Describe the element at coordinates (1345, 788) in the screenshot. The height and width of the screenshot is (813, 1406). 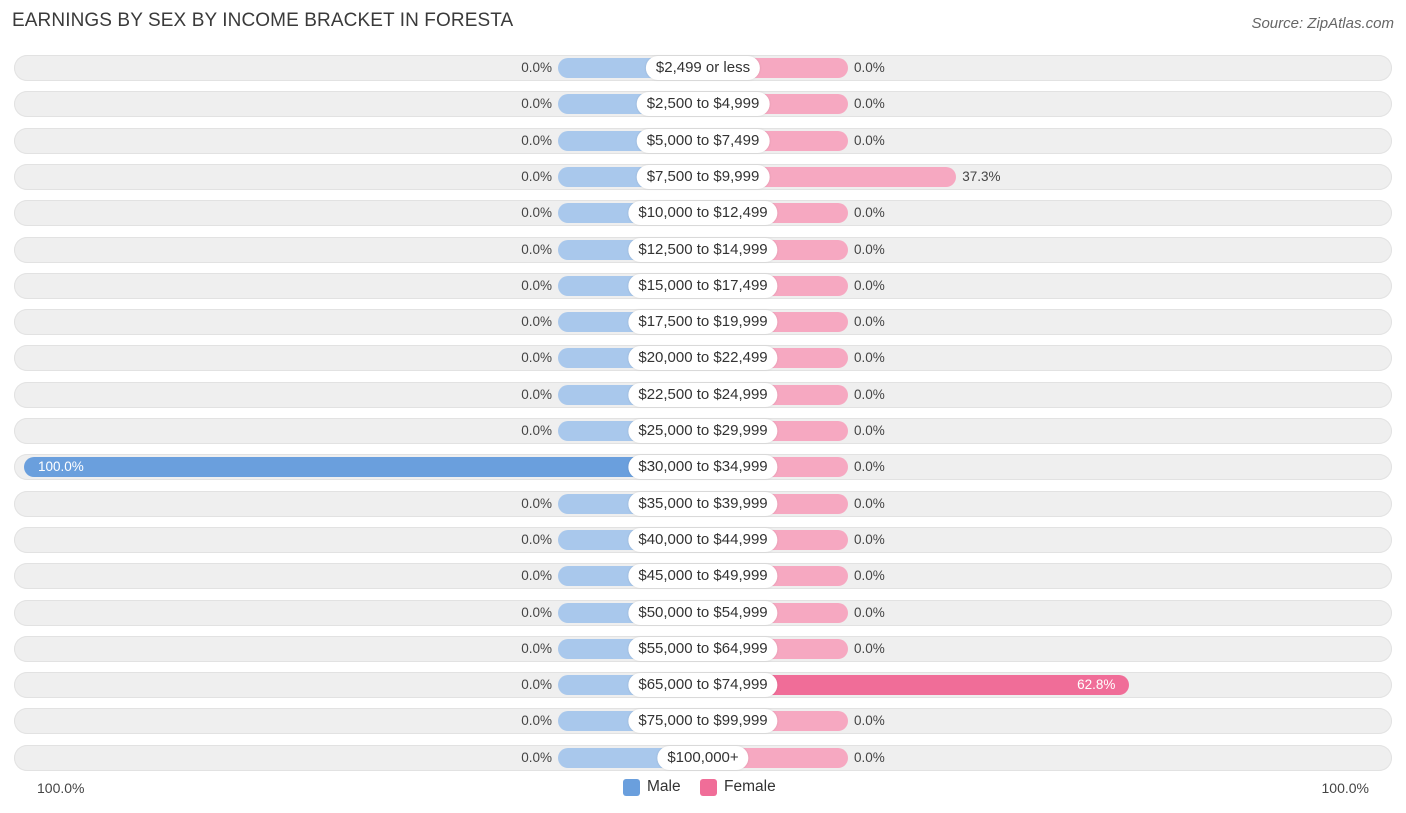
I see `axis-right-label: 100.0%` at that location.